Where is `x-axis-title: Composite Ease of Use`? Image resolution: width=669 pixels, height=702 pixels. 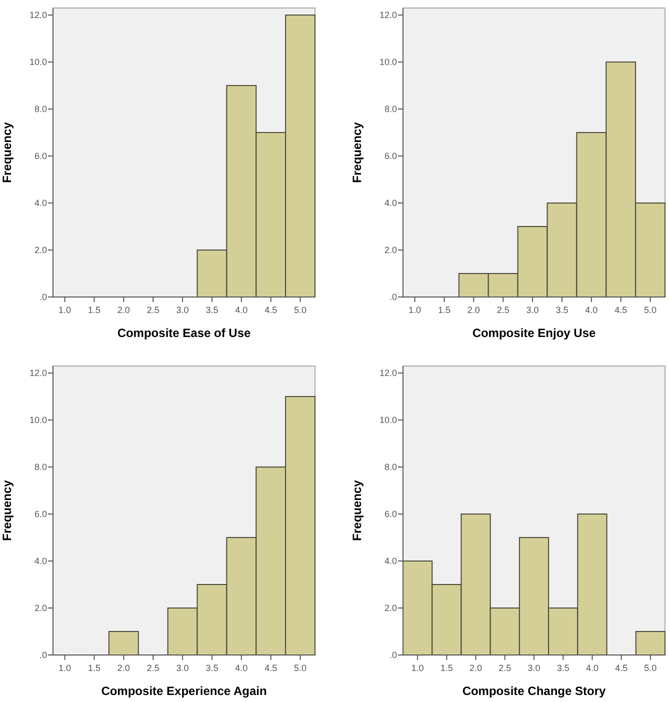 x-axis-title: Composite Ease of Use is located at coordinates (184, 333).